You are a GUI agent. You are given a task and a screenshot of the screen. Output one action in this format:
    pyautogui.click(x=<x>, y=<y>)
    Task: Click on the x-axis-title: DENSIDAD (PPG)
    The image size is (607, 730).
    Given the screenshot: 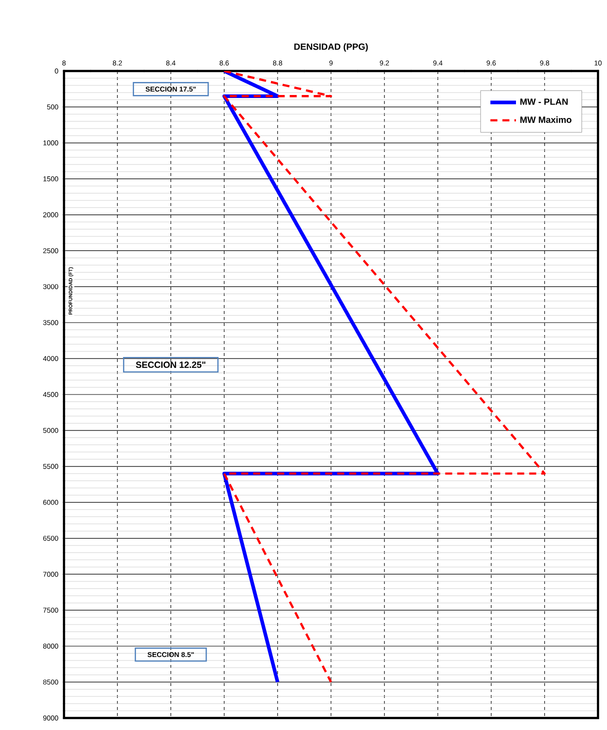 What is the action you would take?
    pyautogui.click(x=331, y=47)
    